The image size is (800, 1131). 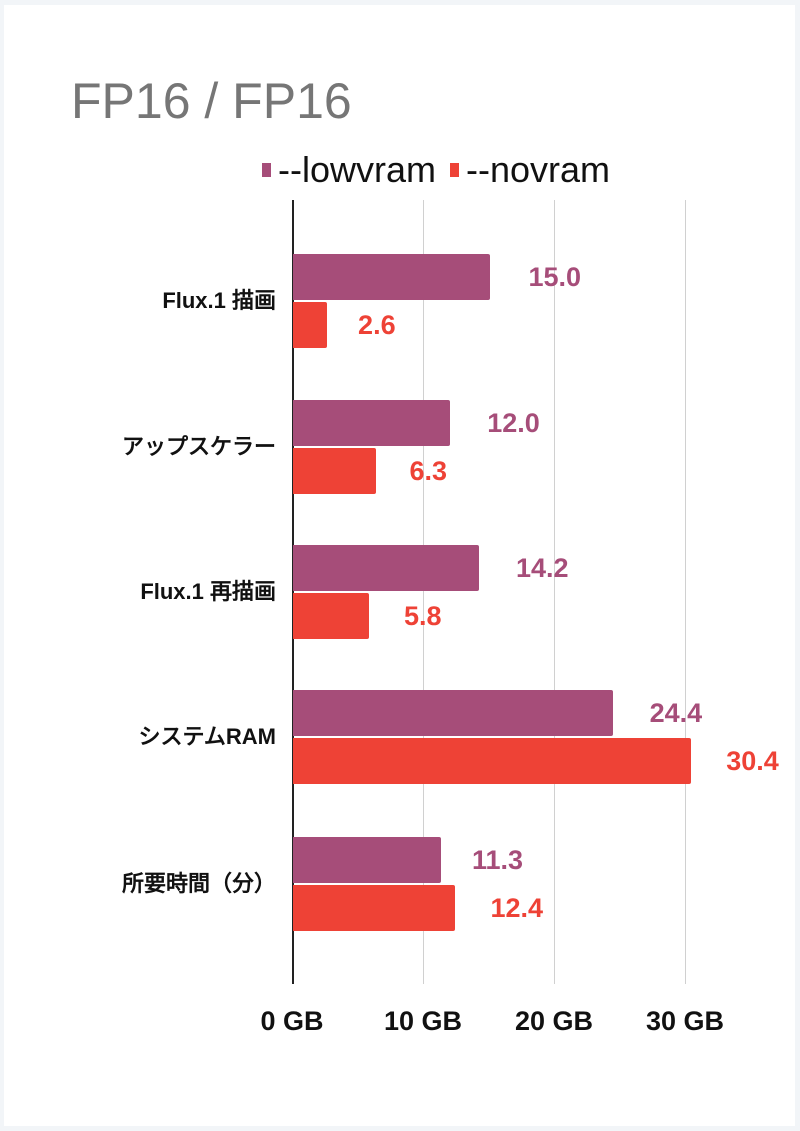 I want to click on legend-item-novram: --novram, so click(x=530, y=170).